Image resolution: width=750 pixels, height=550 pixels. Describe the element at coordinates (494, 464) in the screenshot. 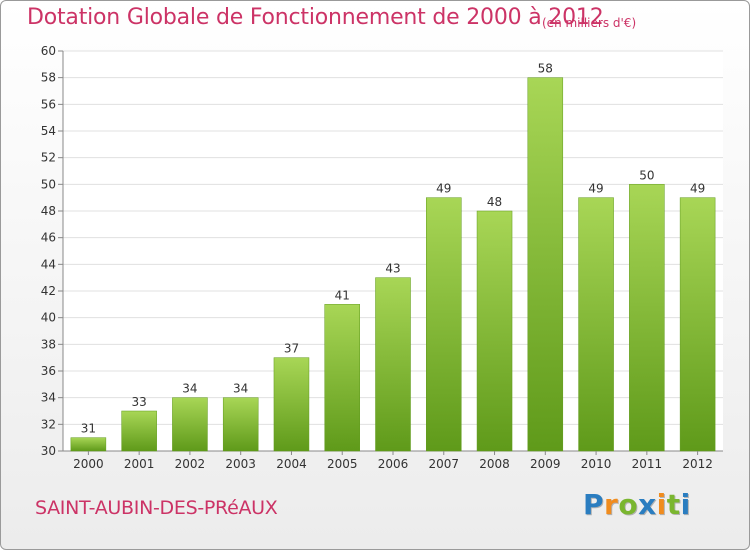

I see `x-tick-label: 2008` at that location.